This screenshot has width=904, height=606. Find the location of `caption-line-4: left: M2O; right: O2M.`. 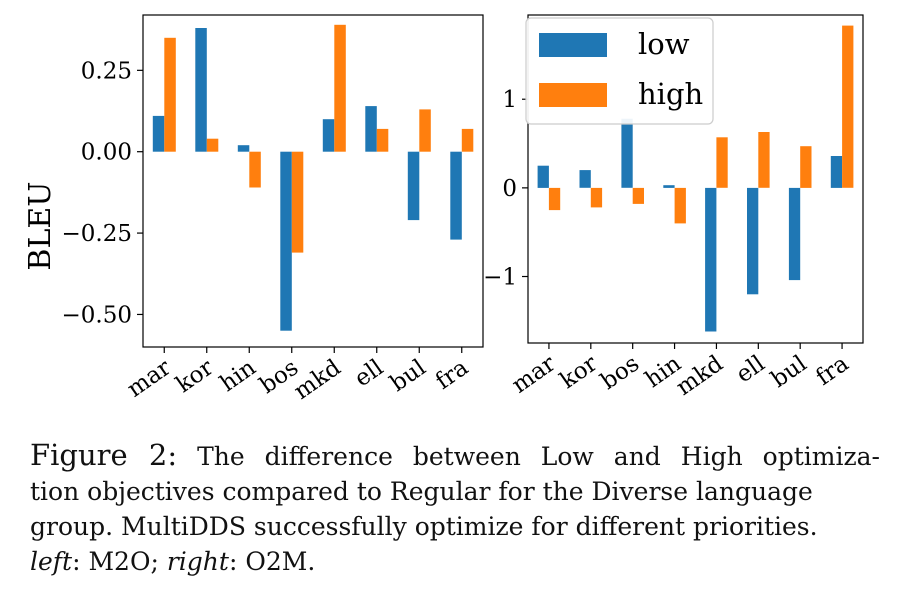

caption-line-4: left: M2O; right: O2M. is located at coordinates (455, 561).